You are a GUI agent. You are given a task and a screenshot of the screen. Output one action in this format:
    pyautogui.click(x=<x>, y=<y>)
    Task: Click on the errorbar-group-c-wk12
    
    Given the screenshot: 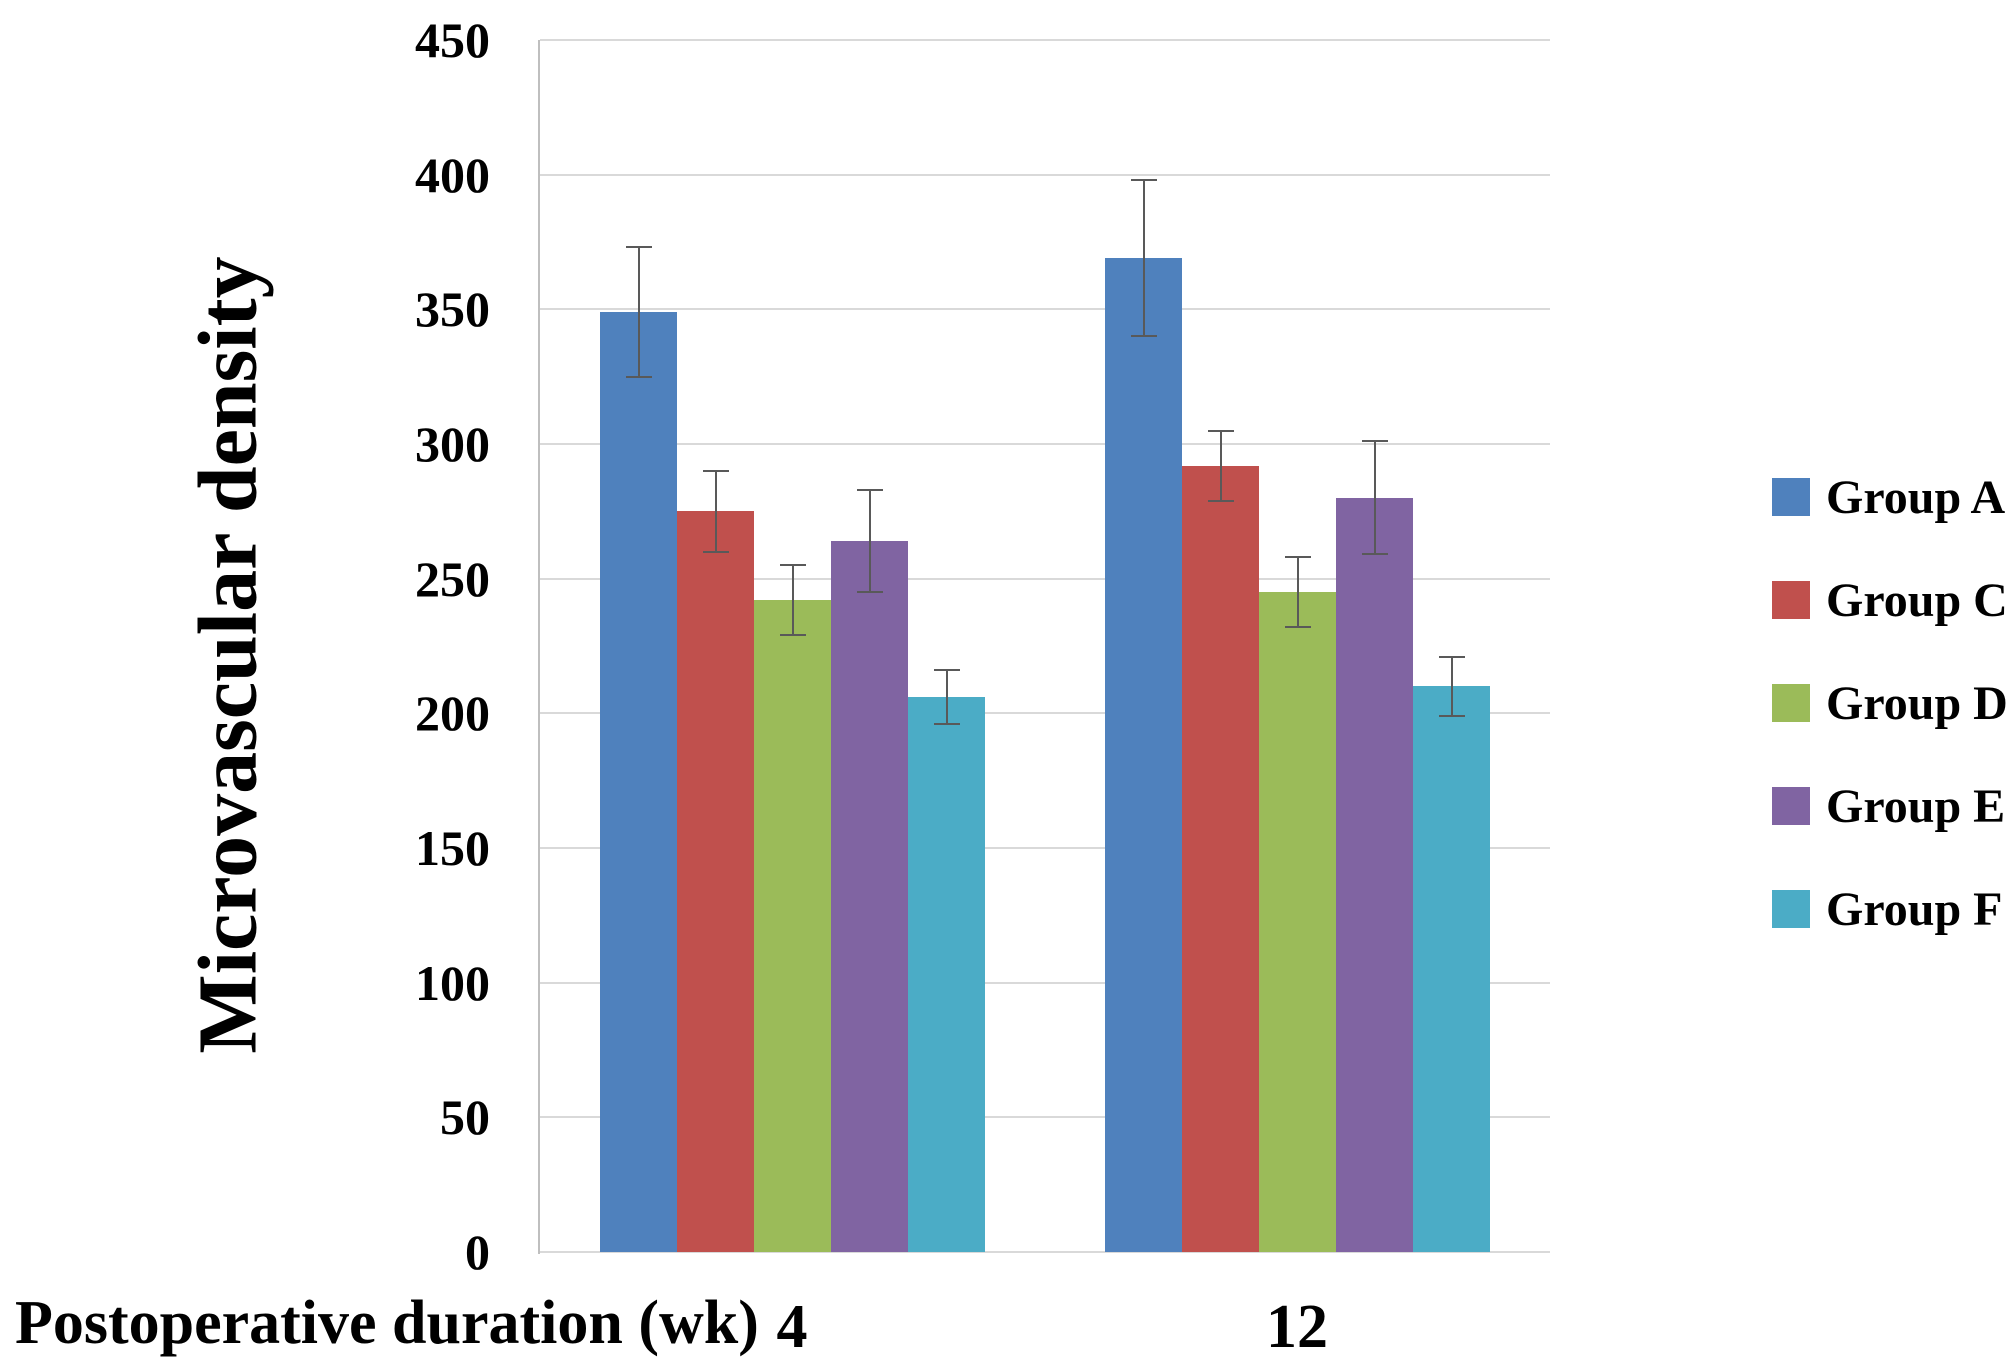 What is the action you would take?
    pyautogui.click(x=1220, y=465)
    